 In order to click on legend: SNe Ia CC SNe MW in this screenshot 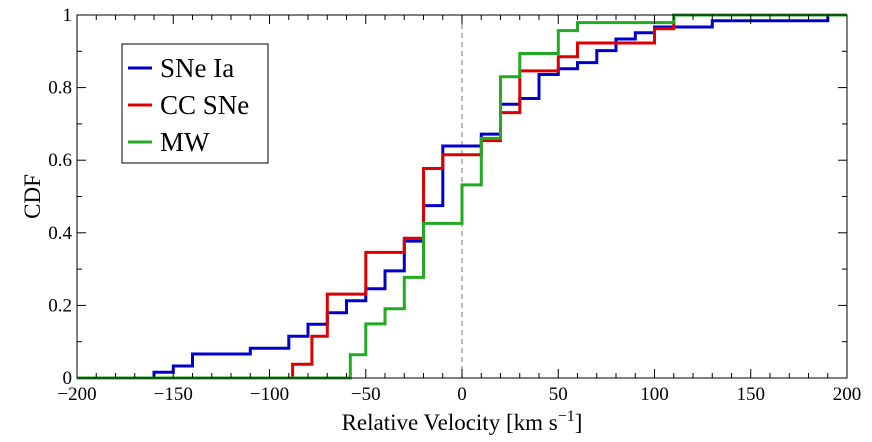, I will do `click(195, 103)`.